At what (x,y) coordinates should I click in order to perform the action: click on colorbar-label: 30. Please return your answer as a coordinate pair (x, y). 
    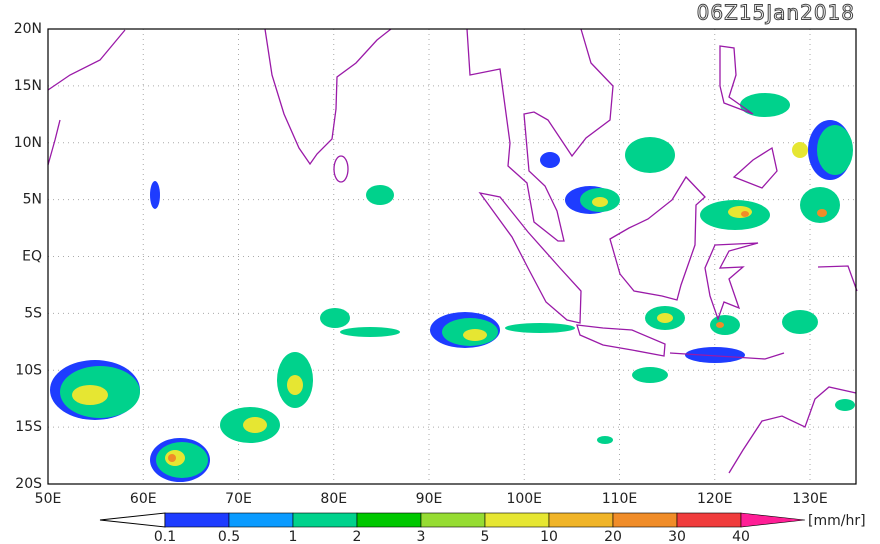
    Looking at the image, I should click on (677, 536).